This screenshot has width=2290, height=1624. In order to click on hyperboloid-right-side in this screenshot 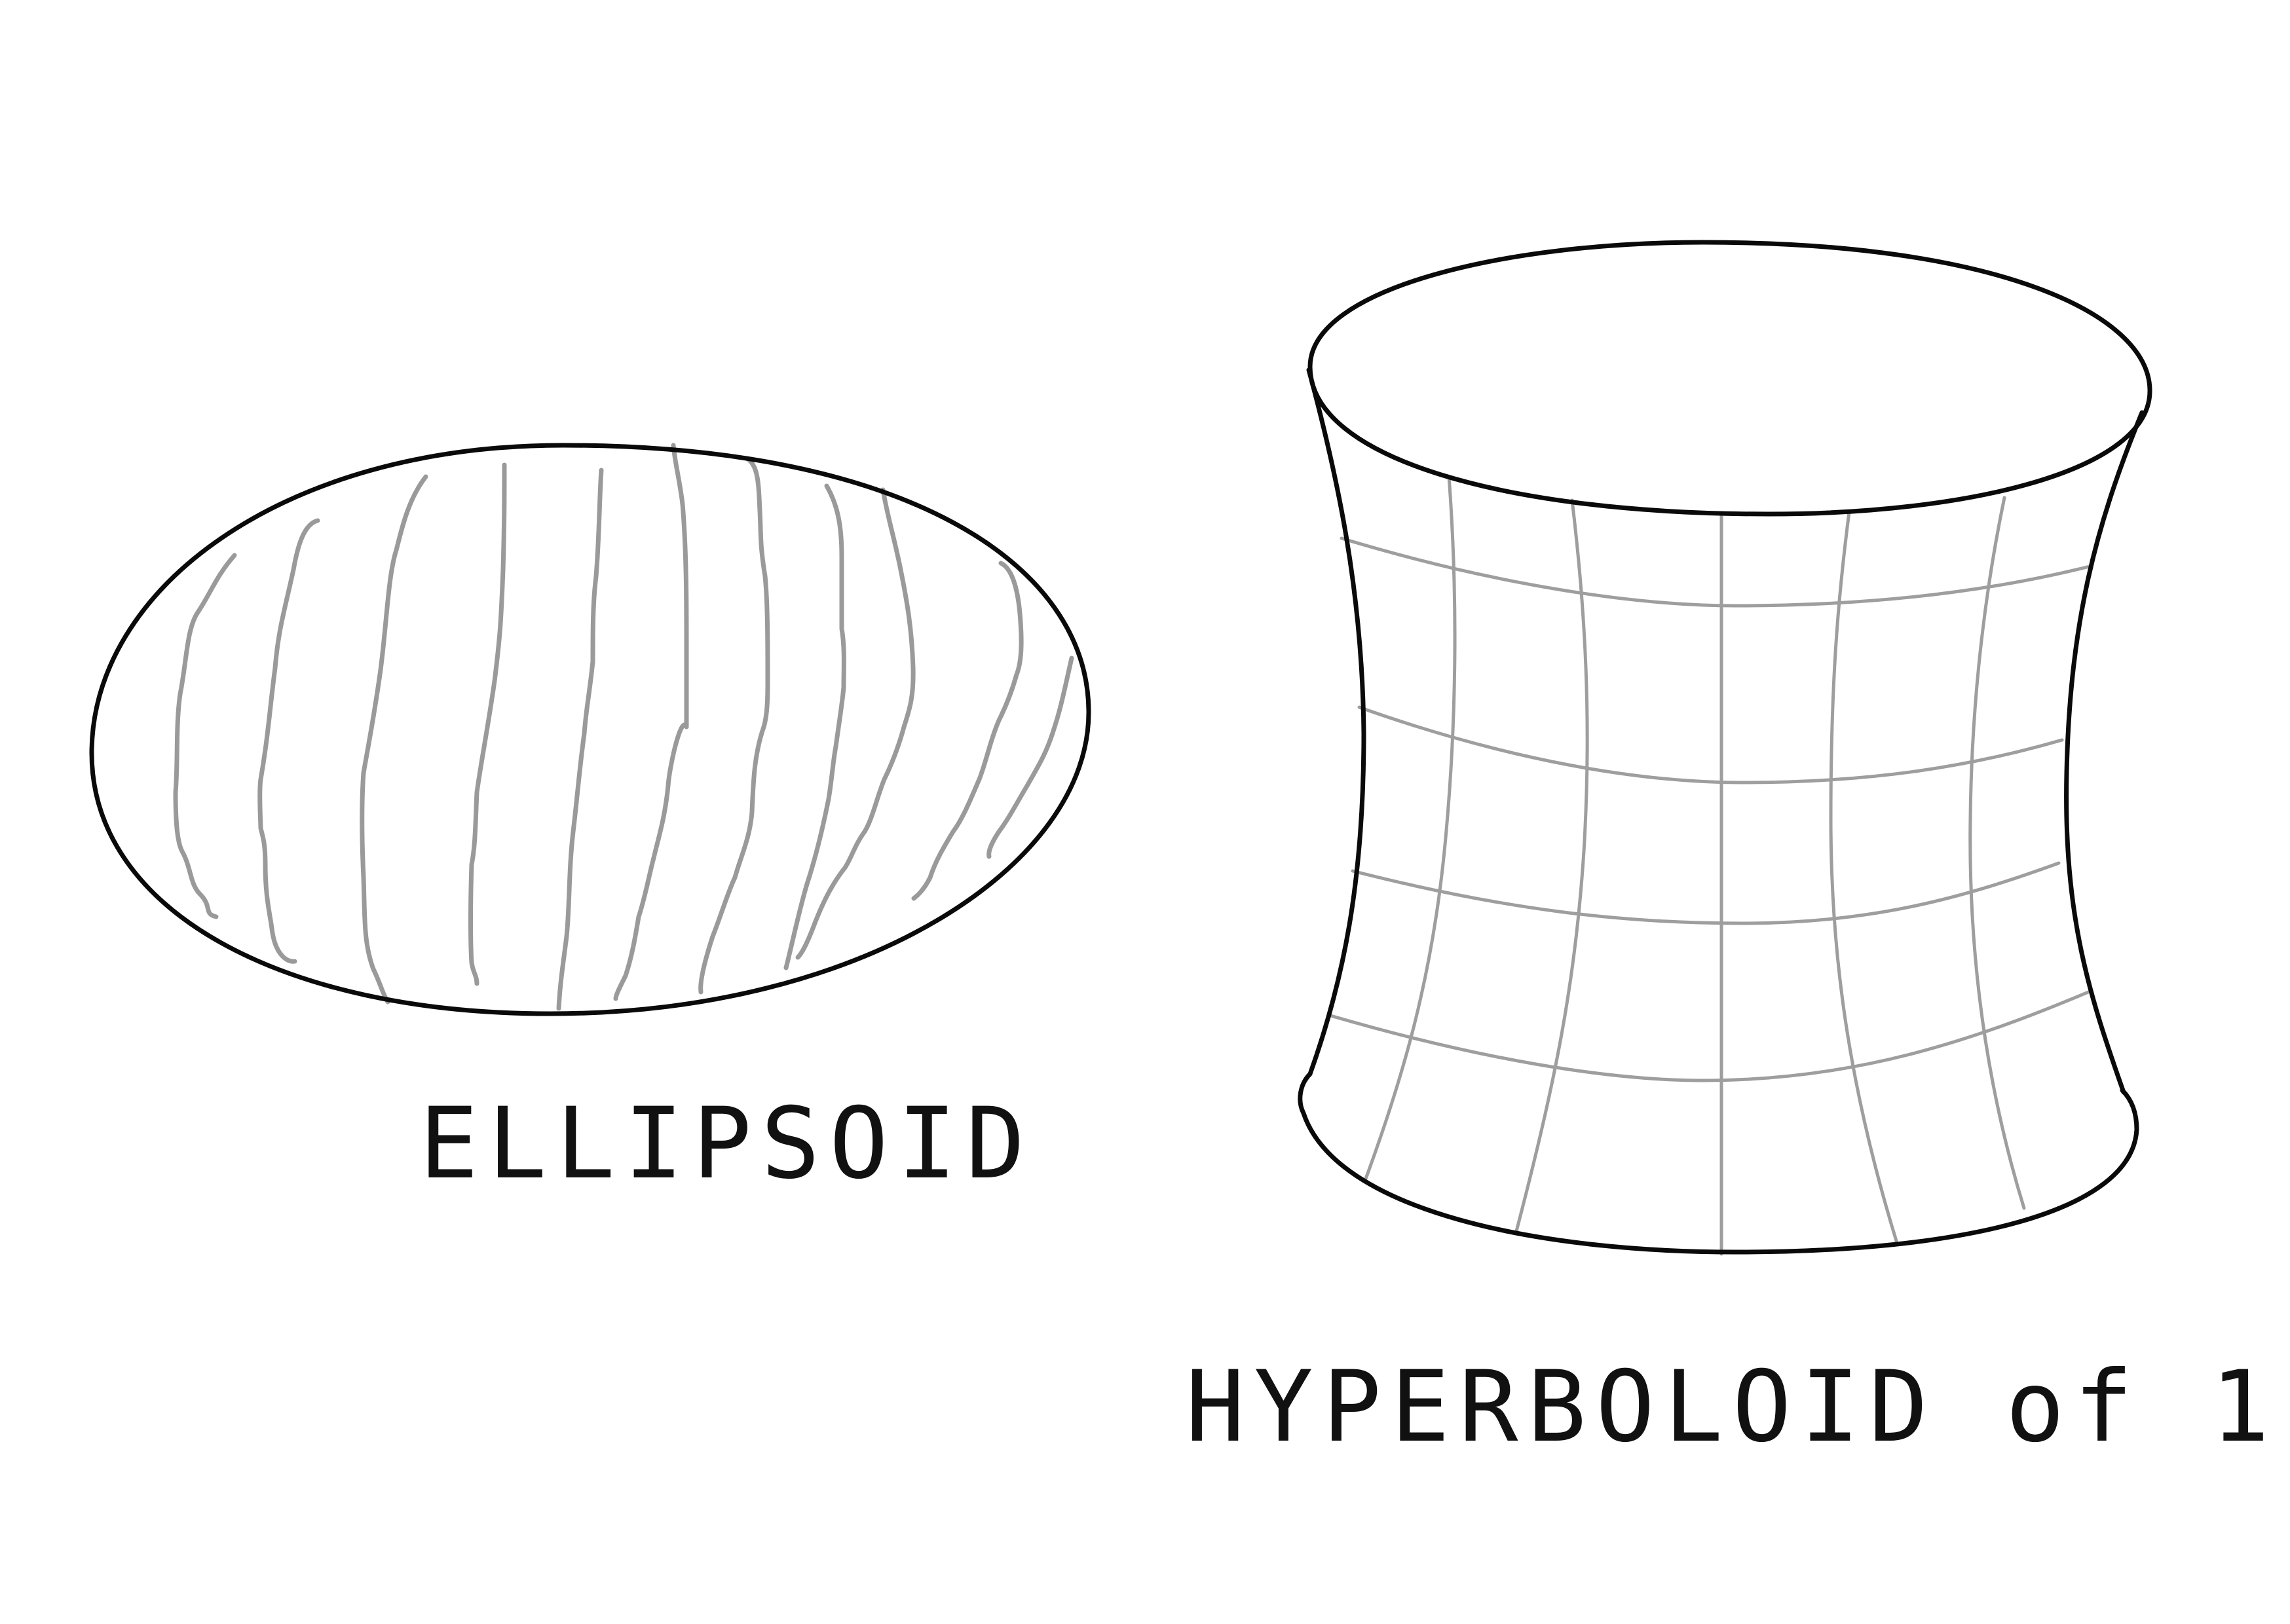, I will do `click(2105, 752)`.